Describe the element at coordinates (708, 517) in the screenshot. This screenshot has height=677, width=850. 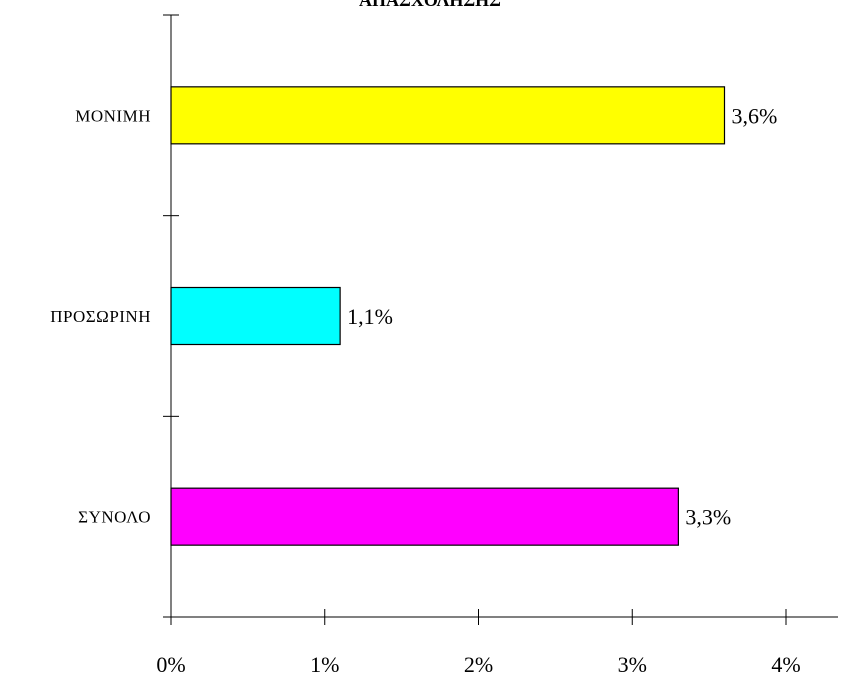
I see `data-label: 3,3%` at that location.